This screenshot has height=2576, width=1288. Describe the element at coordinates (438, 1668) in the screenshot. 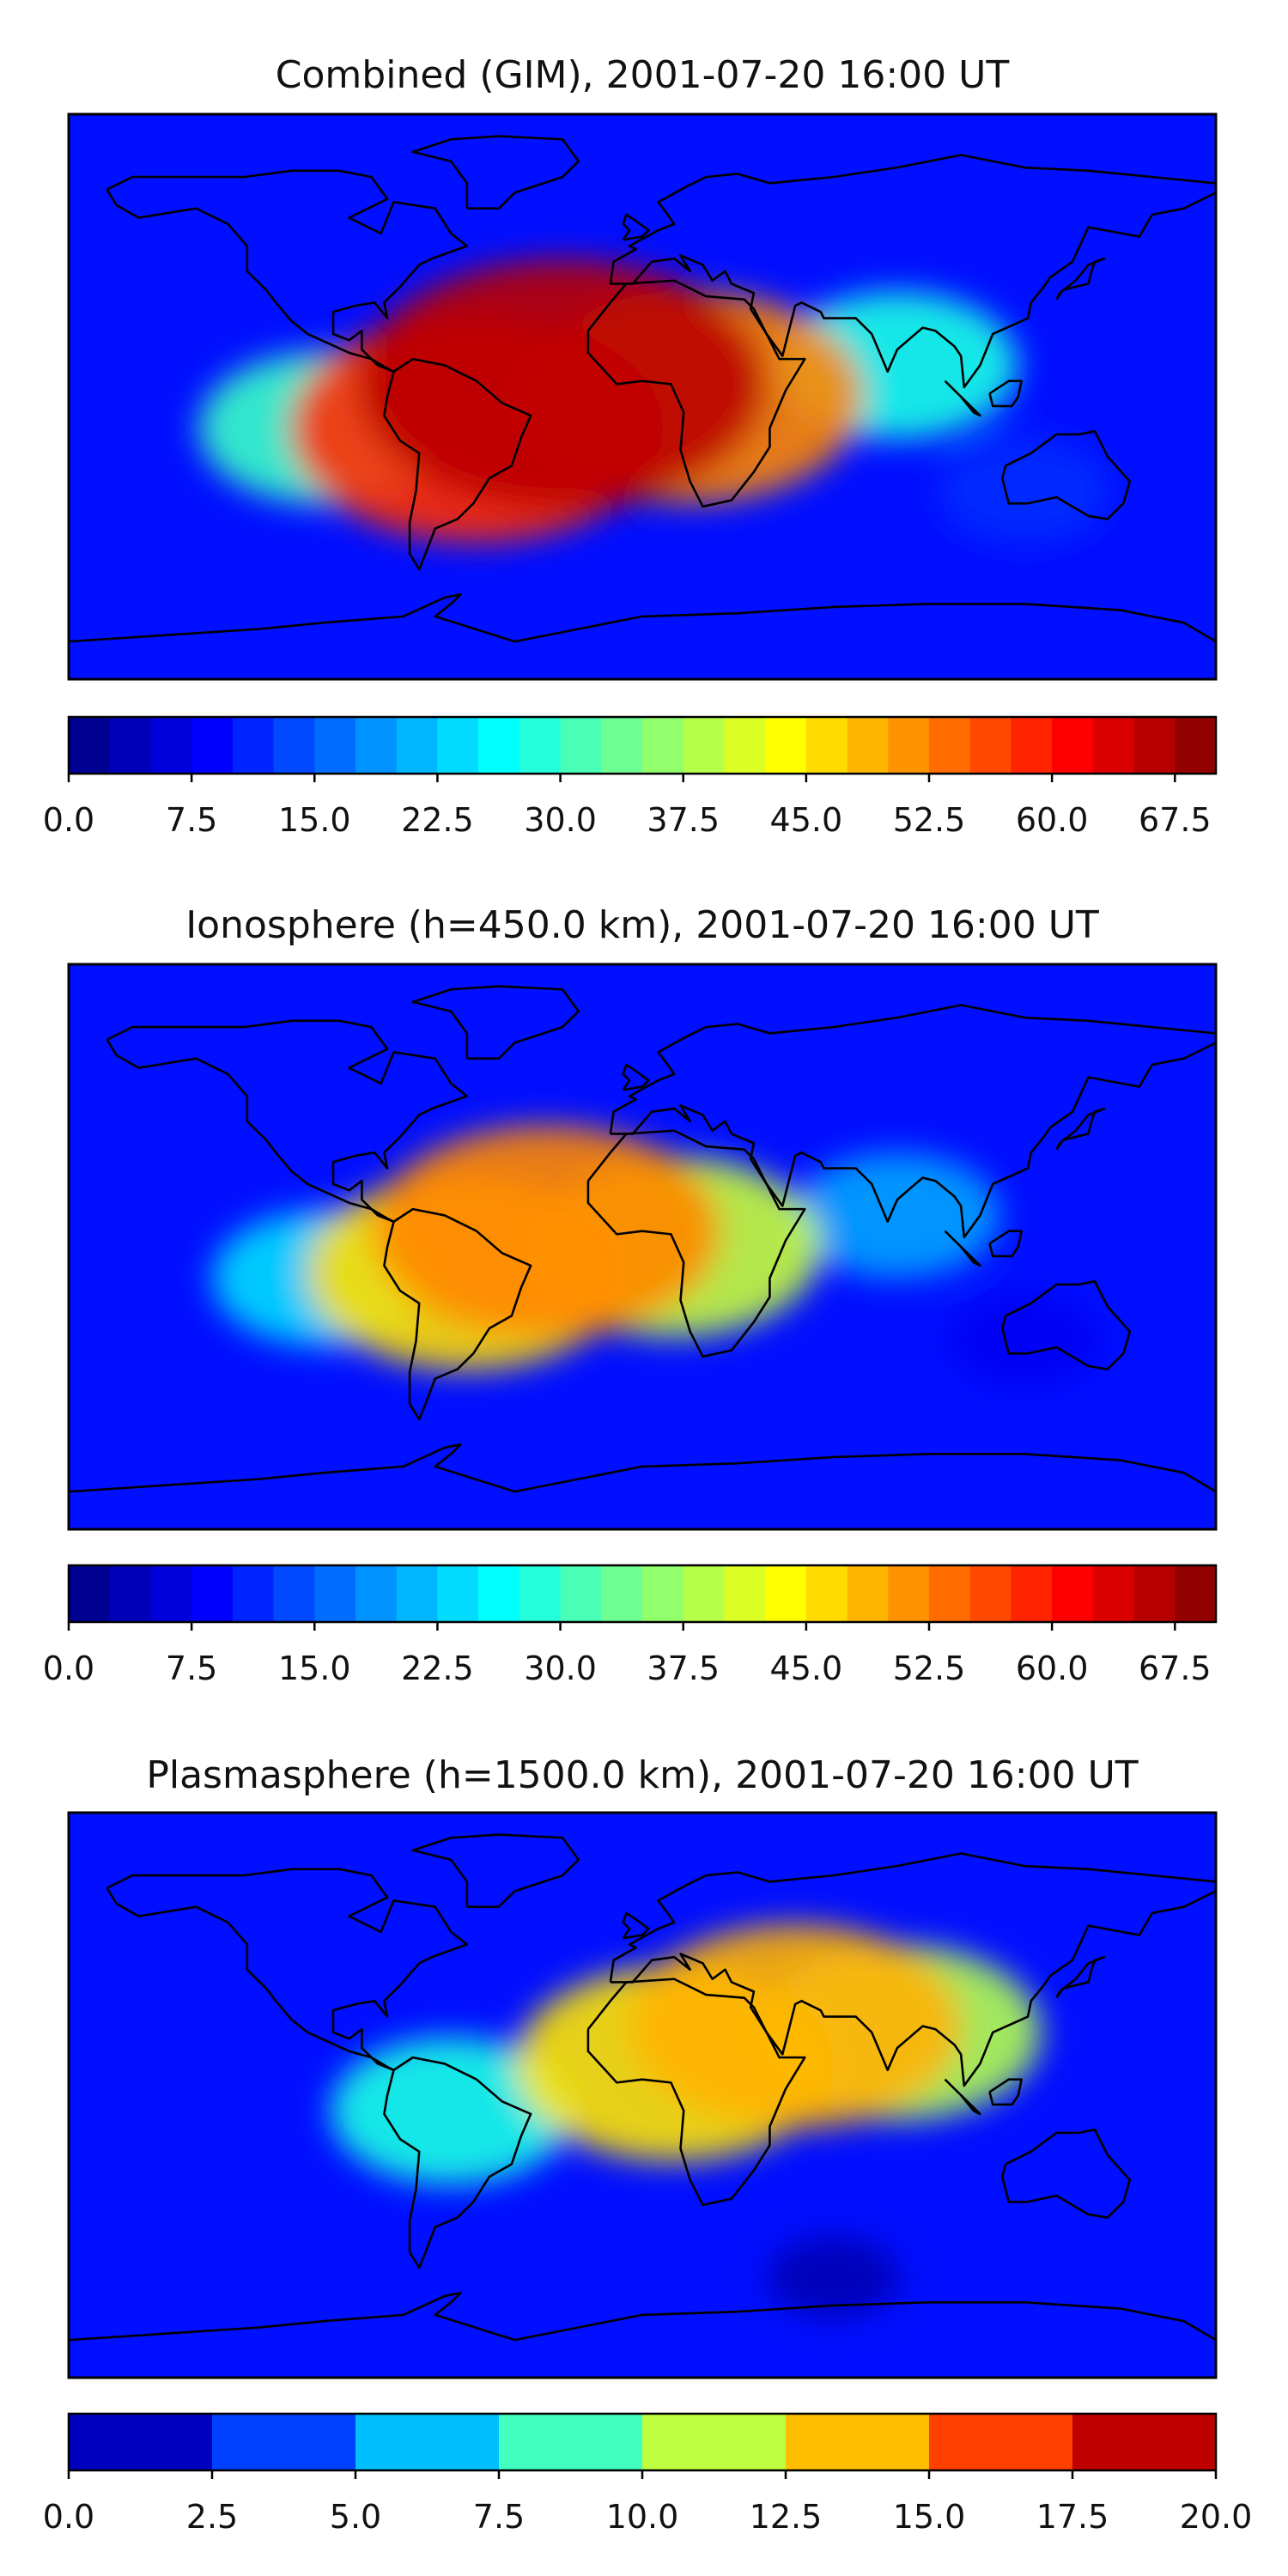

I see `colorbar-tick-label: 22.5` at that location.